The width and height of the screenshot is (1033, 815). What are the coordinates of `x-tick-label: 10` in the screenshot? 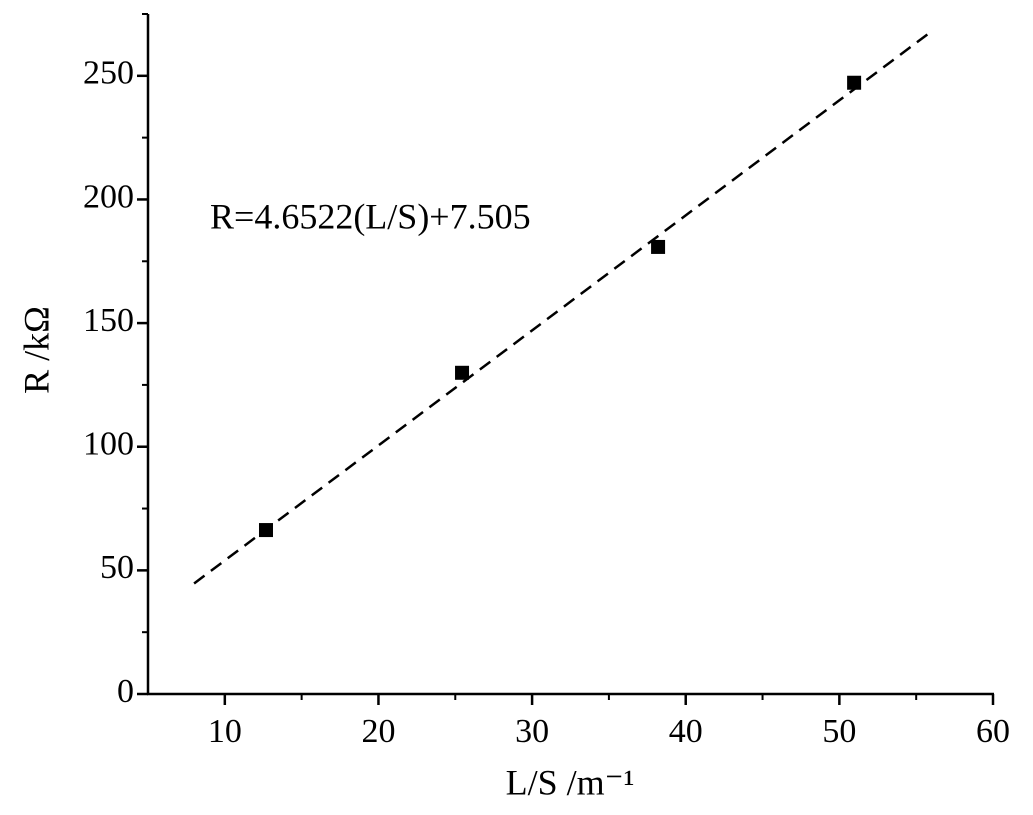 It's located at (225, 731).